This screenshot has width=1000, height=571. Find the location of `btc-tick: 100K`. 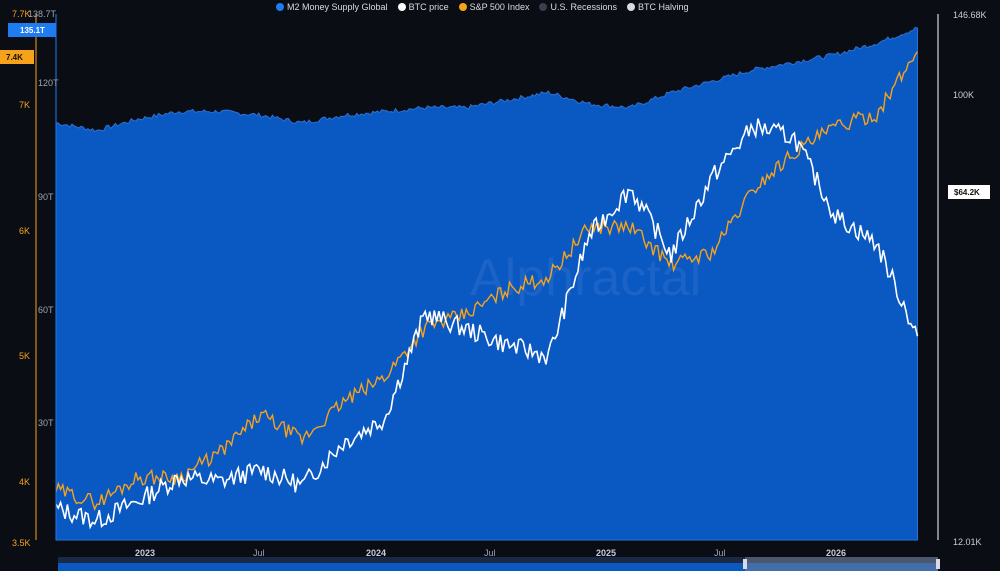

btc-tick: 100K is located at coordinates (963, 95).